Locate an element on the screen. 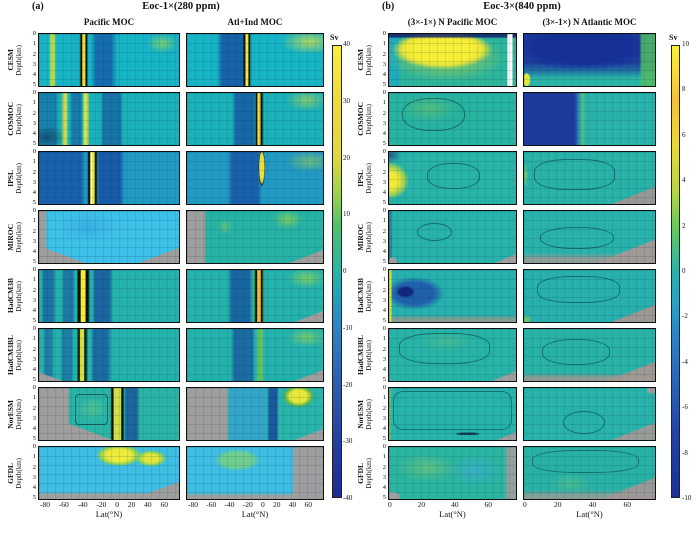 The image size is (700, 533). panel-b-hadcm3bl-npacific is located at coordinates (452, 355).